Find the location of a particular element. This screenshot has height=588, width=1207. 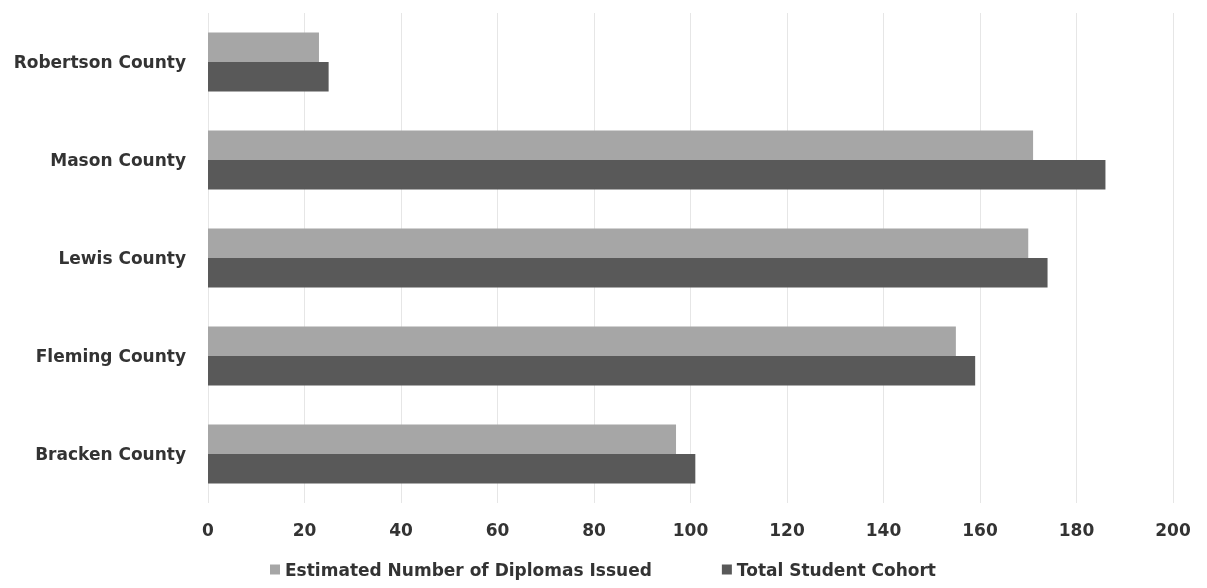

x-tick-label: 160 is located at coordinates (980, 529).